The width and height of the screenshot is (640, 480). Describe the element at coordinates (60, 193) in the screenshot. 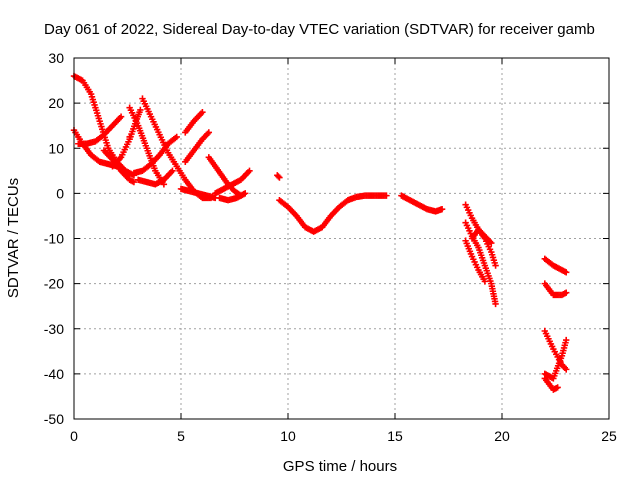

I see `y-tick-label: 0` at that location.